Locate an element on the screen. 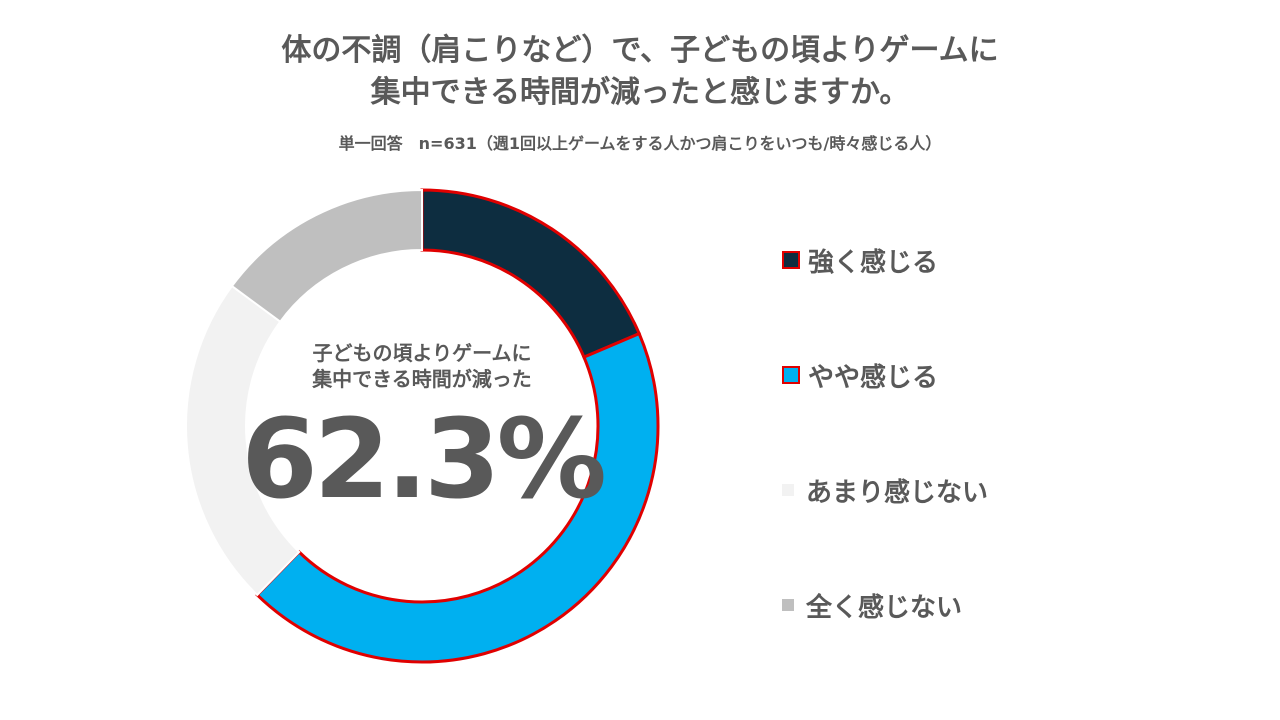 This screenshot has height=720, width=1280. legend-item-0: 強く感じる is located at coordinates (885, 260).